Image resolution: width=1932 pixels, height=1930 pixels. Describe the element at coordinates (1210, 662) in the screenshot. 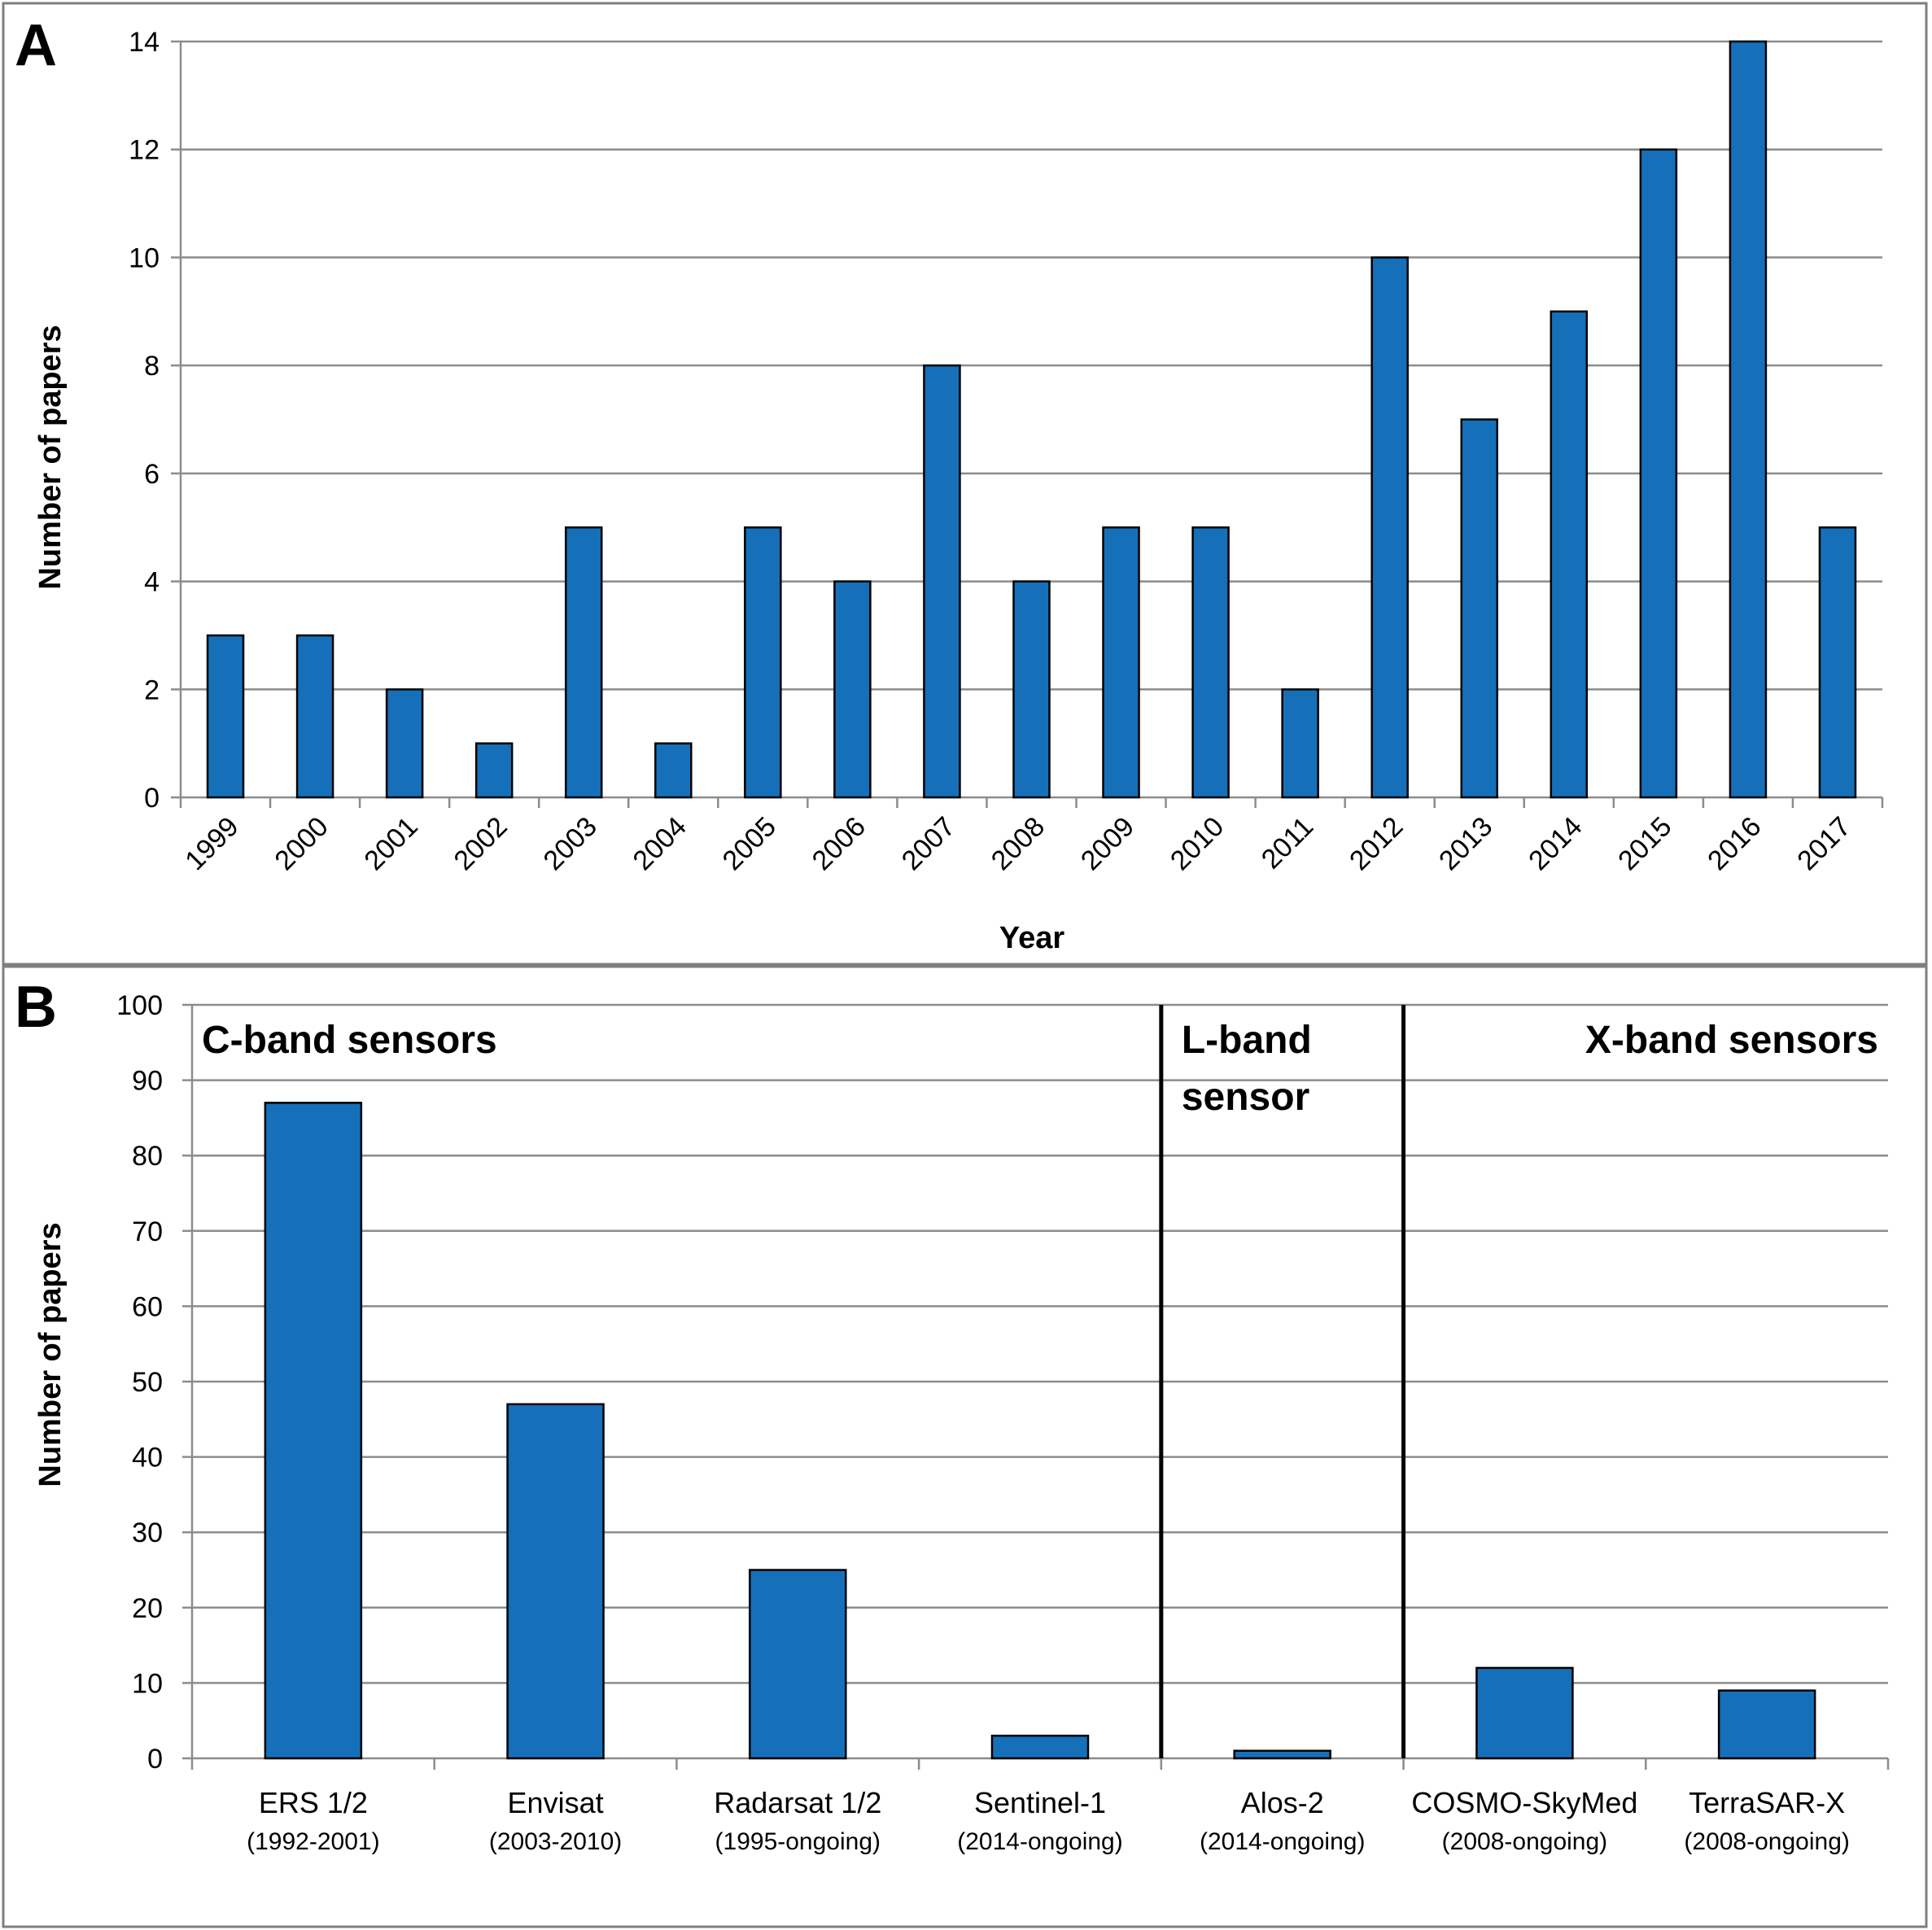

I see `bar-2010` at that location.